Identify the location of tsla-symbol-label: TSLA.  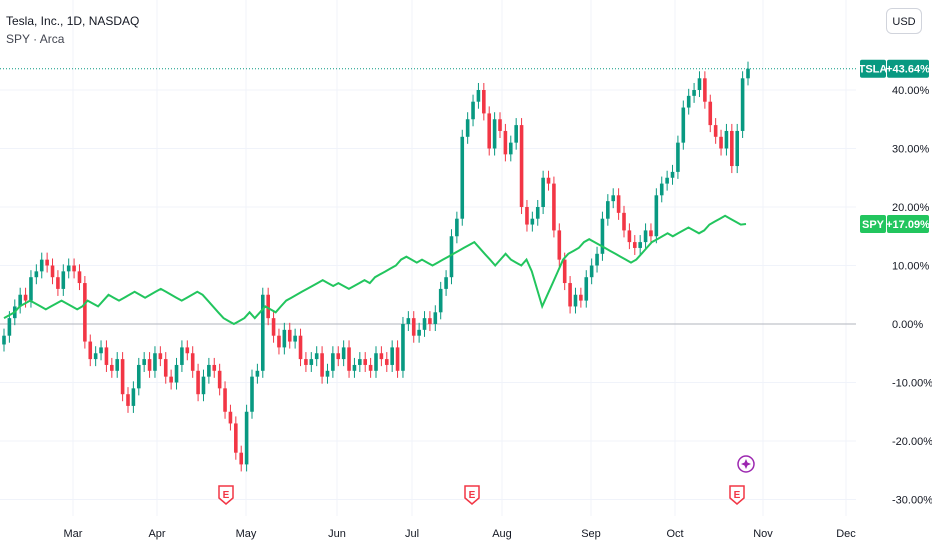
(873, 70).